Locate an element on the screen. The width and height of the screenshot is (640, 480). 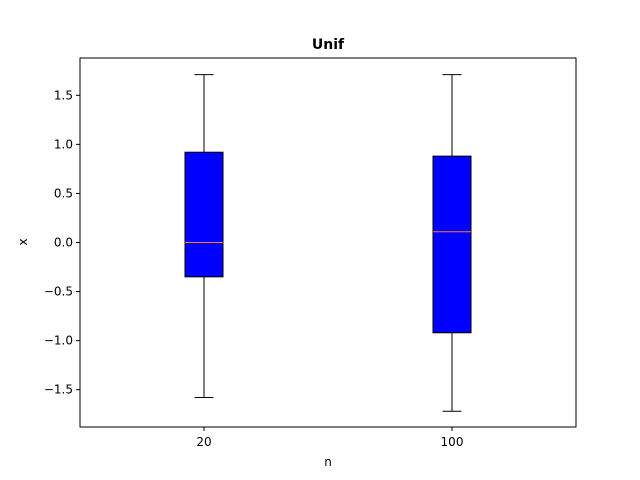
x-axis-label: n is located at coordinates (328, 462).